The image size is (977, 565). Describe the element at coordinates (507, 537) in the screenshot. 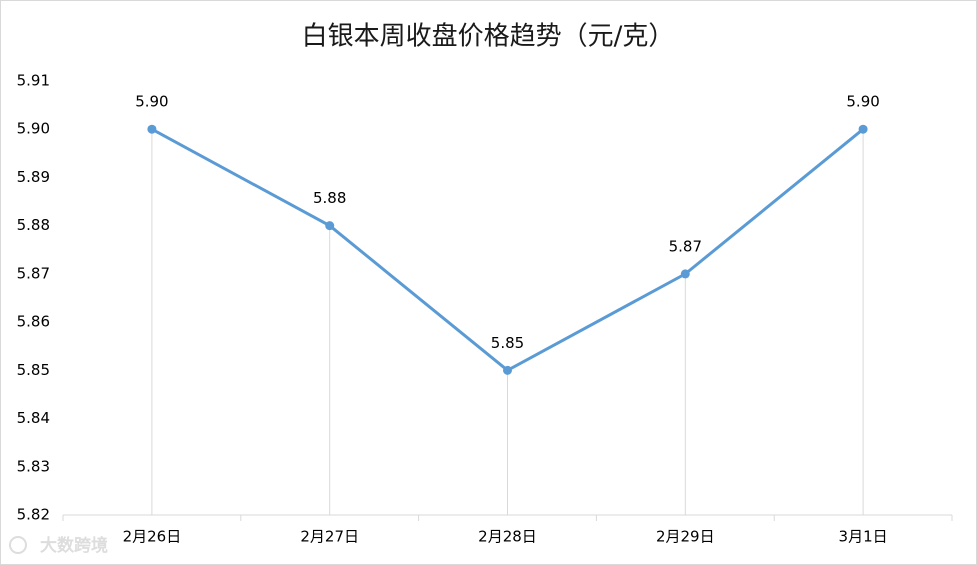

I see `x-tick-label: 2月28日` at that location.